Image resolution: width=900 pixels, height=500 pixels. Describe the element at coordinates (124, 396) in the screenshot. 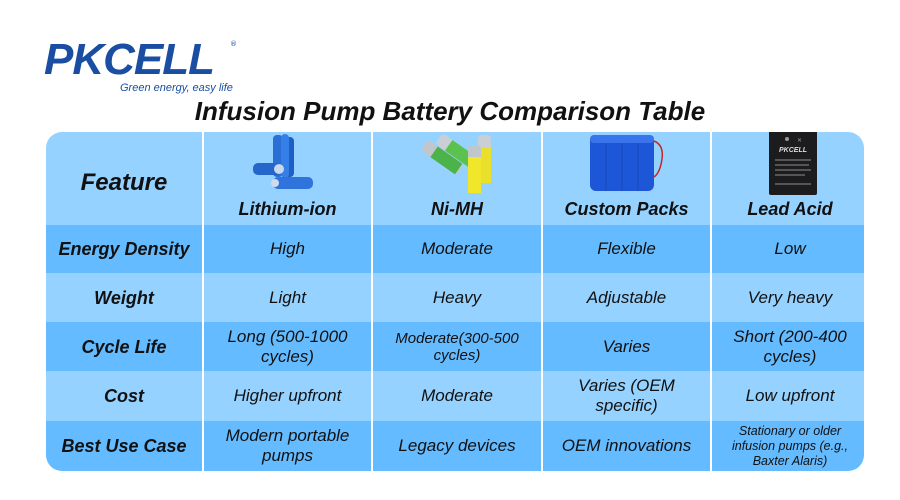

I see `row-label-cost: Cost` at that location.